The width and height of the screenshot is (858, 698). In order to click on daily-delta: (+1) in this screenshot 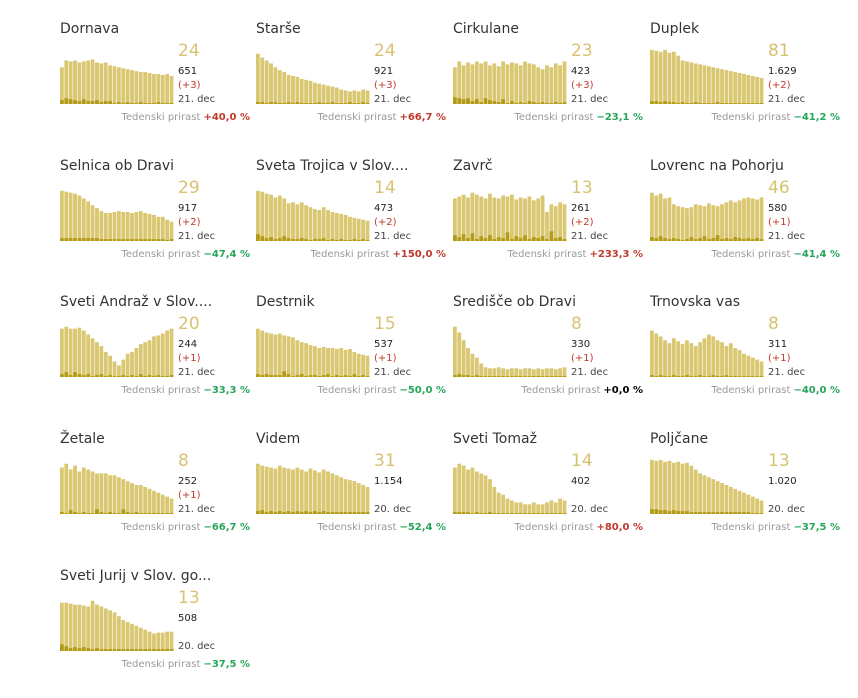, I will do `click(189, 495)`.